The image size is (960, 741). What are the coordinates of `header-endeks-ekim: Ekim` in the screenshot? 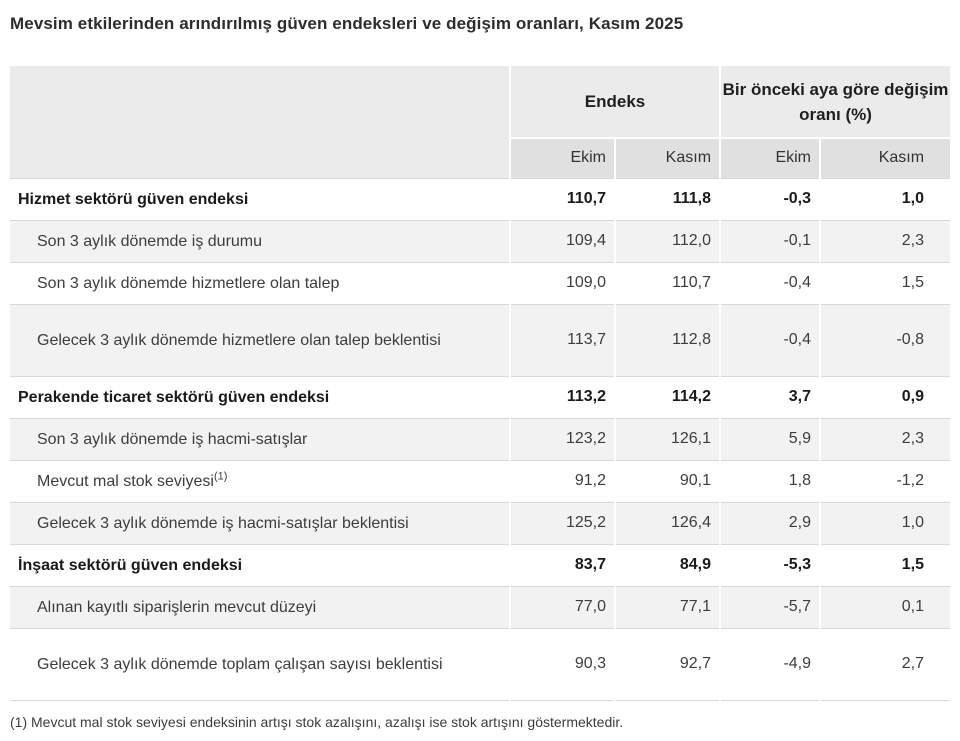 It's located at (562, 157).